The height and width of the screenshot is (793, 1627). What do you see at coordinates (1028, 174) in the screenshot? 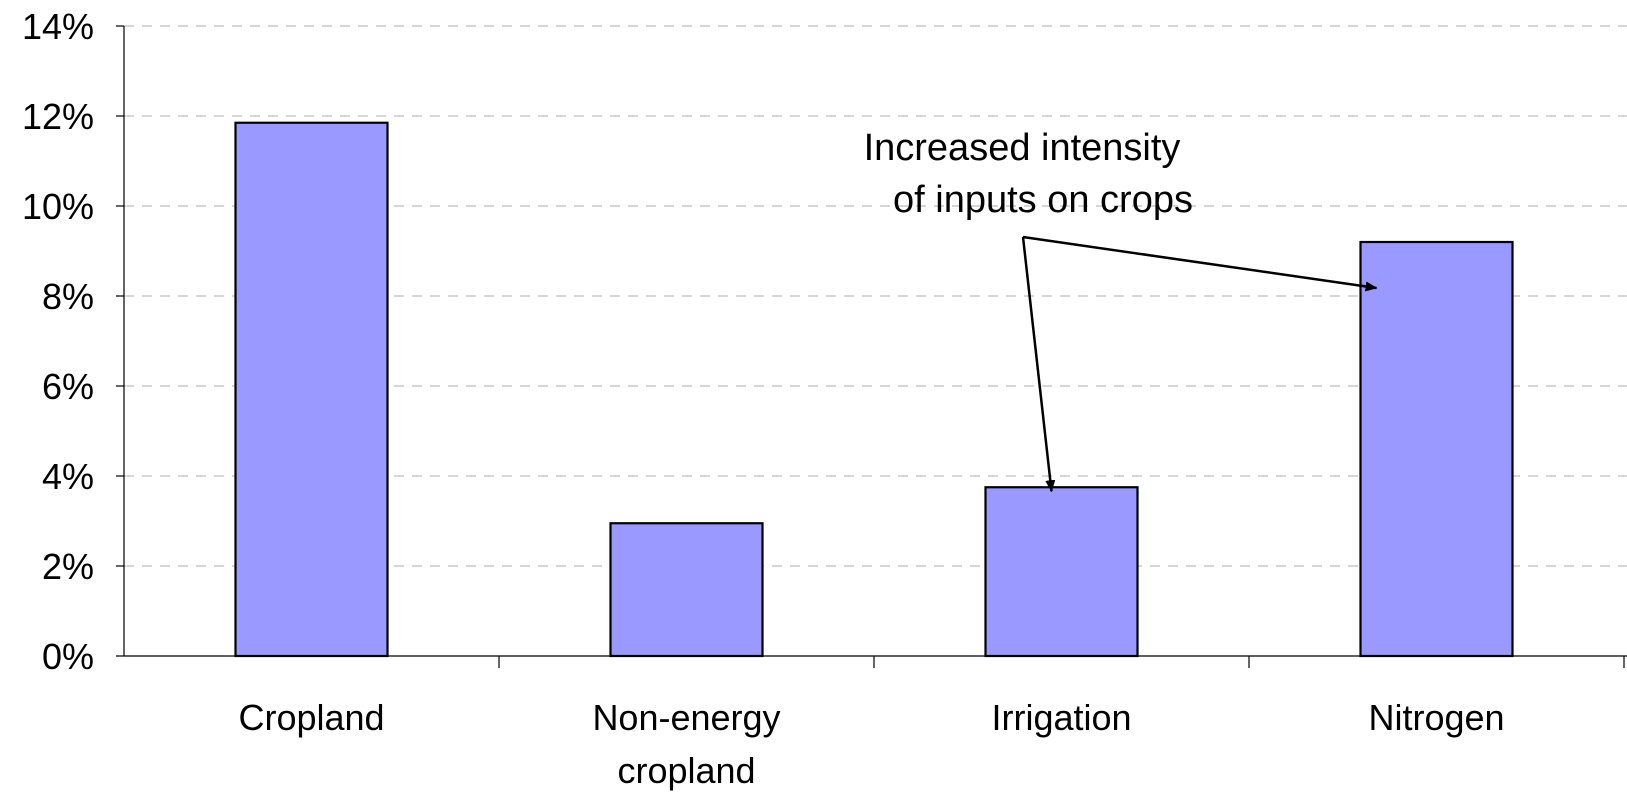
I see `annotation-text: Increased intensity of inputs on crops` at bounding box center [1028, 174].